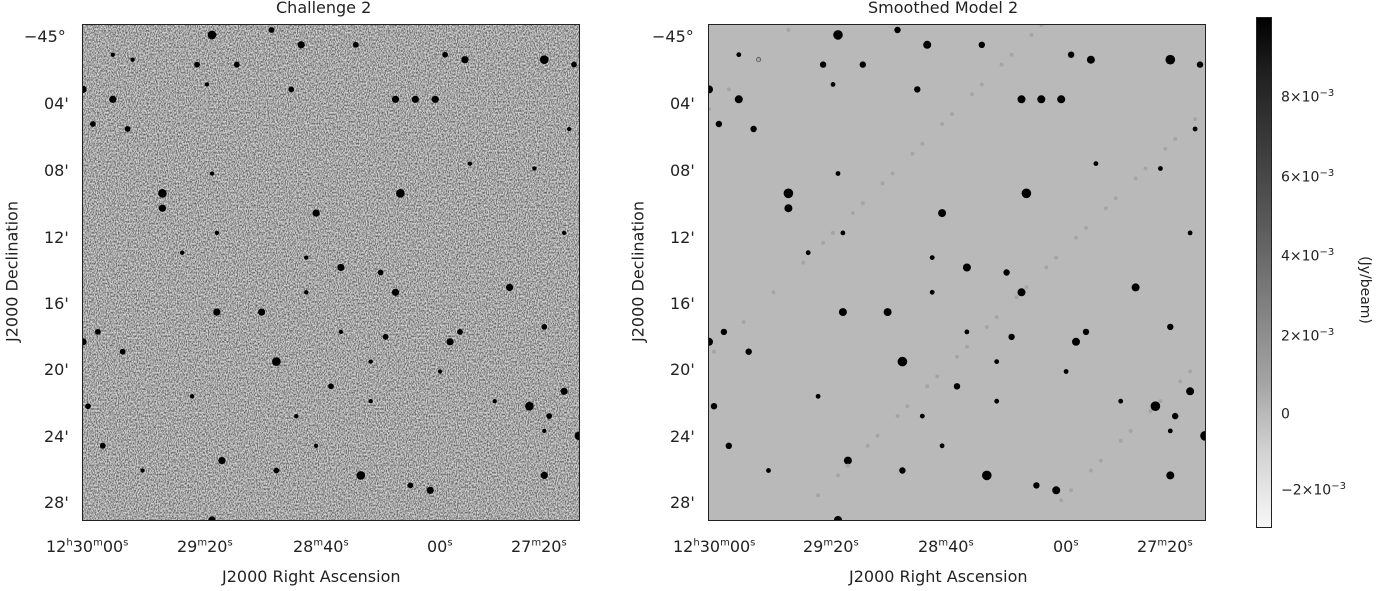  What do you see at coordinates (1308, 97) in the screenshot?
I see `colorbar-tick-label: 8×10⁻³` at bounding box center [1308, 97].